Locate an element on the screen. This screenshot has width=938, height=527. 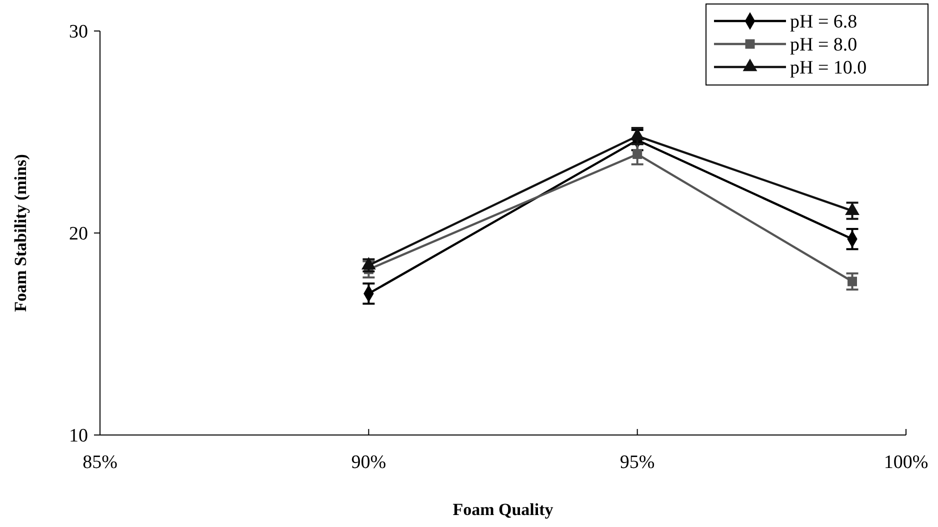
x-axis-title: Foam Quality is located at coordinates (503, 509).